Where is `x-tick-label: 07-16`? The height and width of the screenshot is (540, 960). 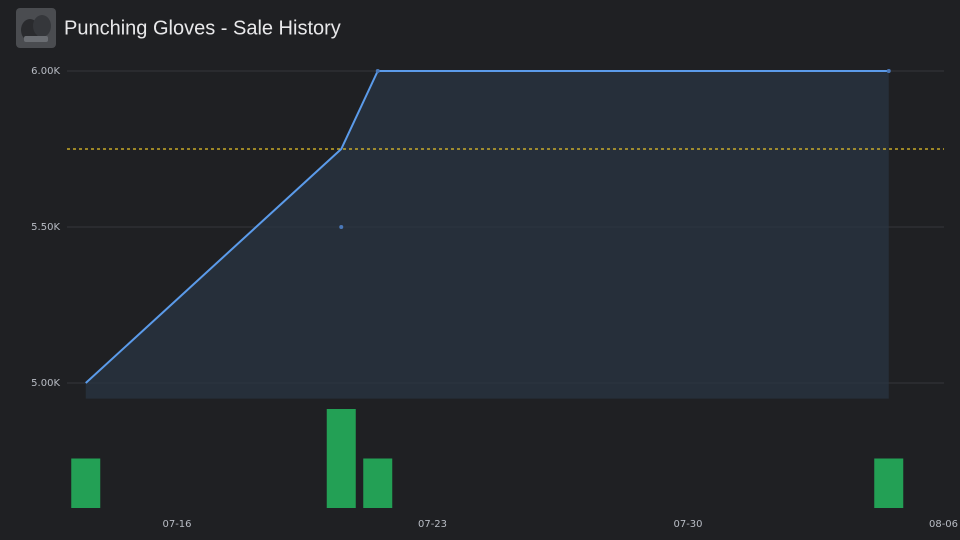
x-tick-label: 07-16 is located at coordinates (176, 524).